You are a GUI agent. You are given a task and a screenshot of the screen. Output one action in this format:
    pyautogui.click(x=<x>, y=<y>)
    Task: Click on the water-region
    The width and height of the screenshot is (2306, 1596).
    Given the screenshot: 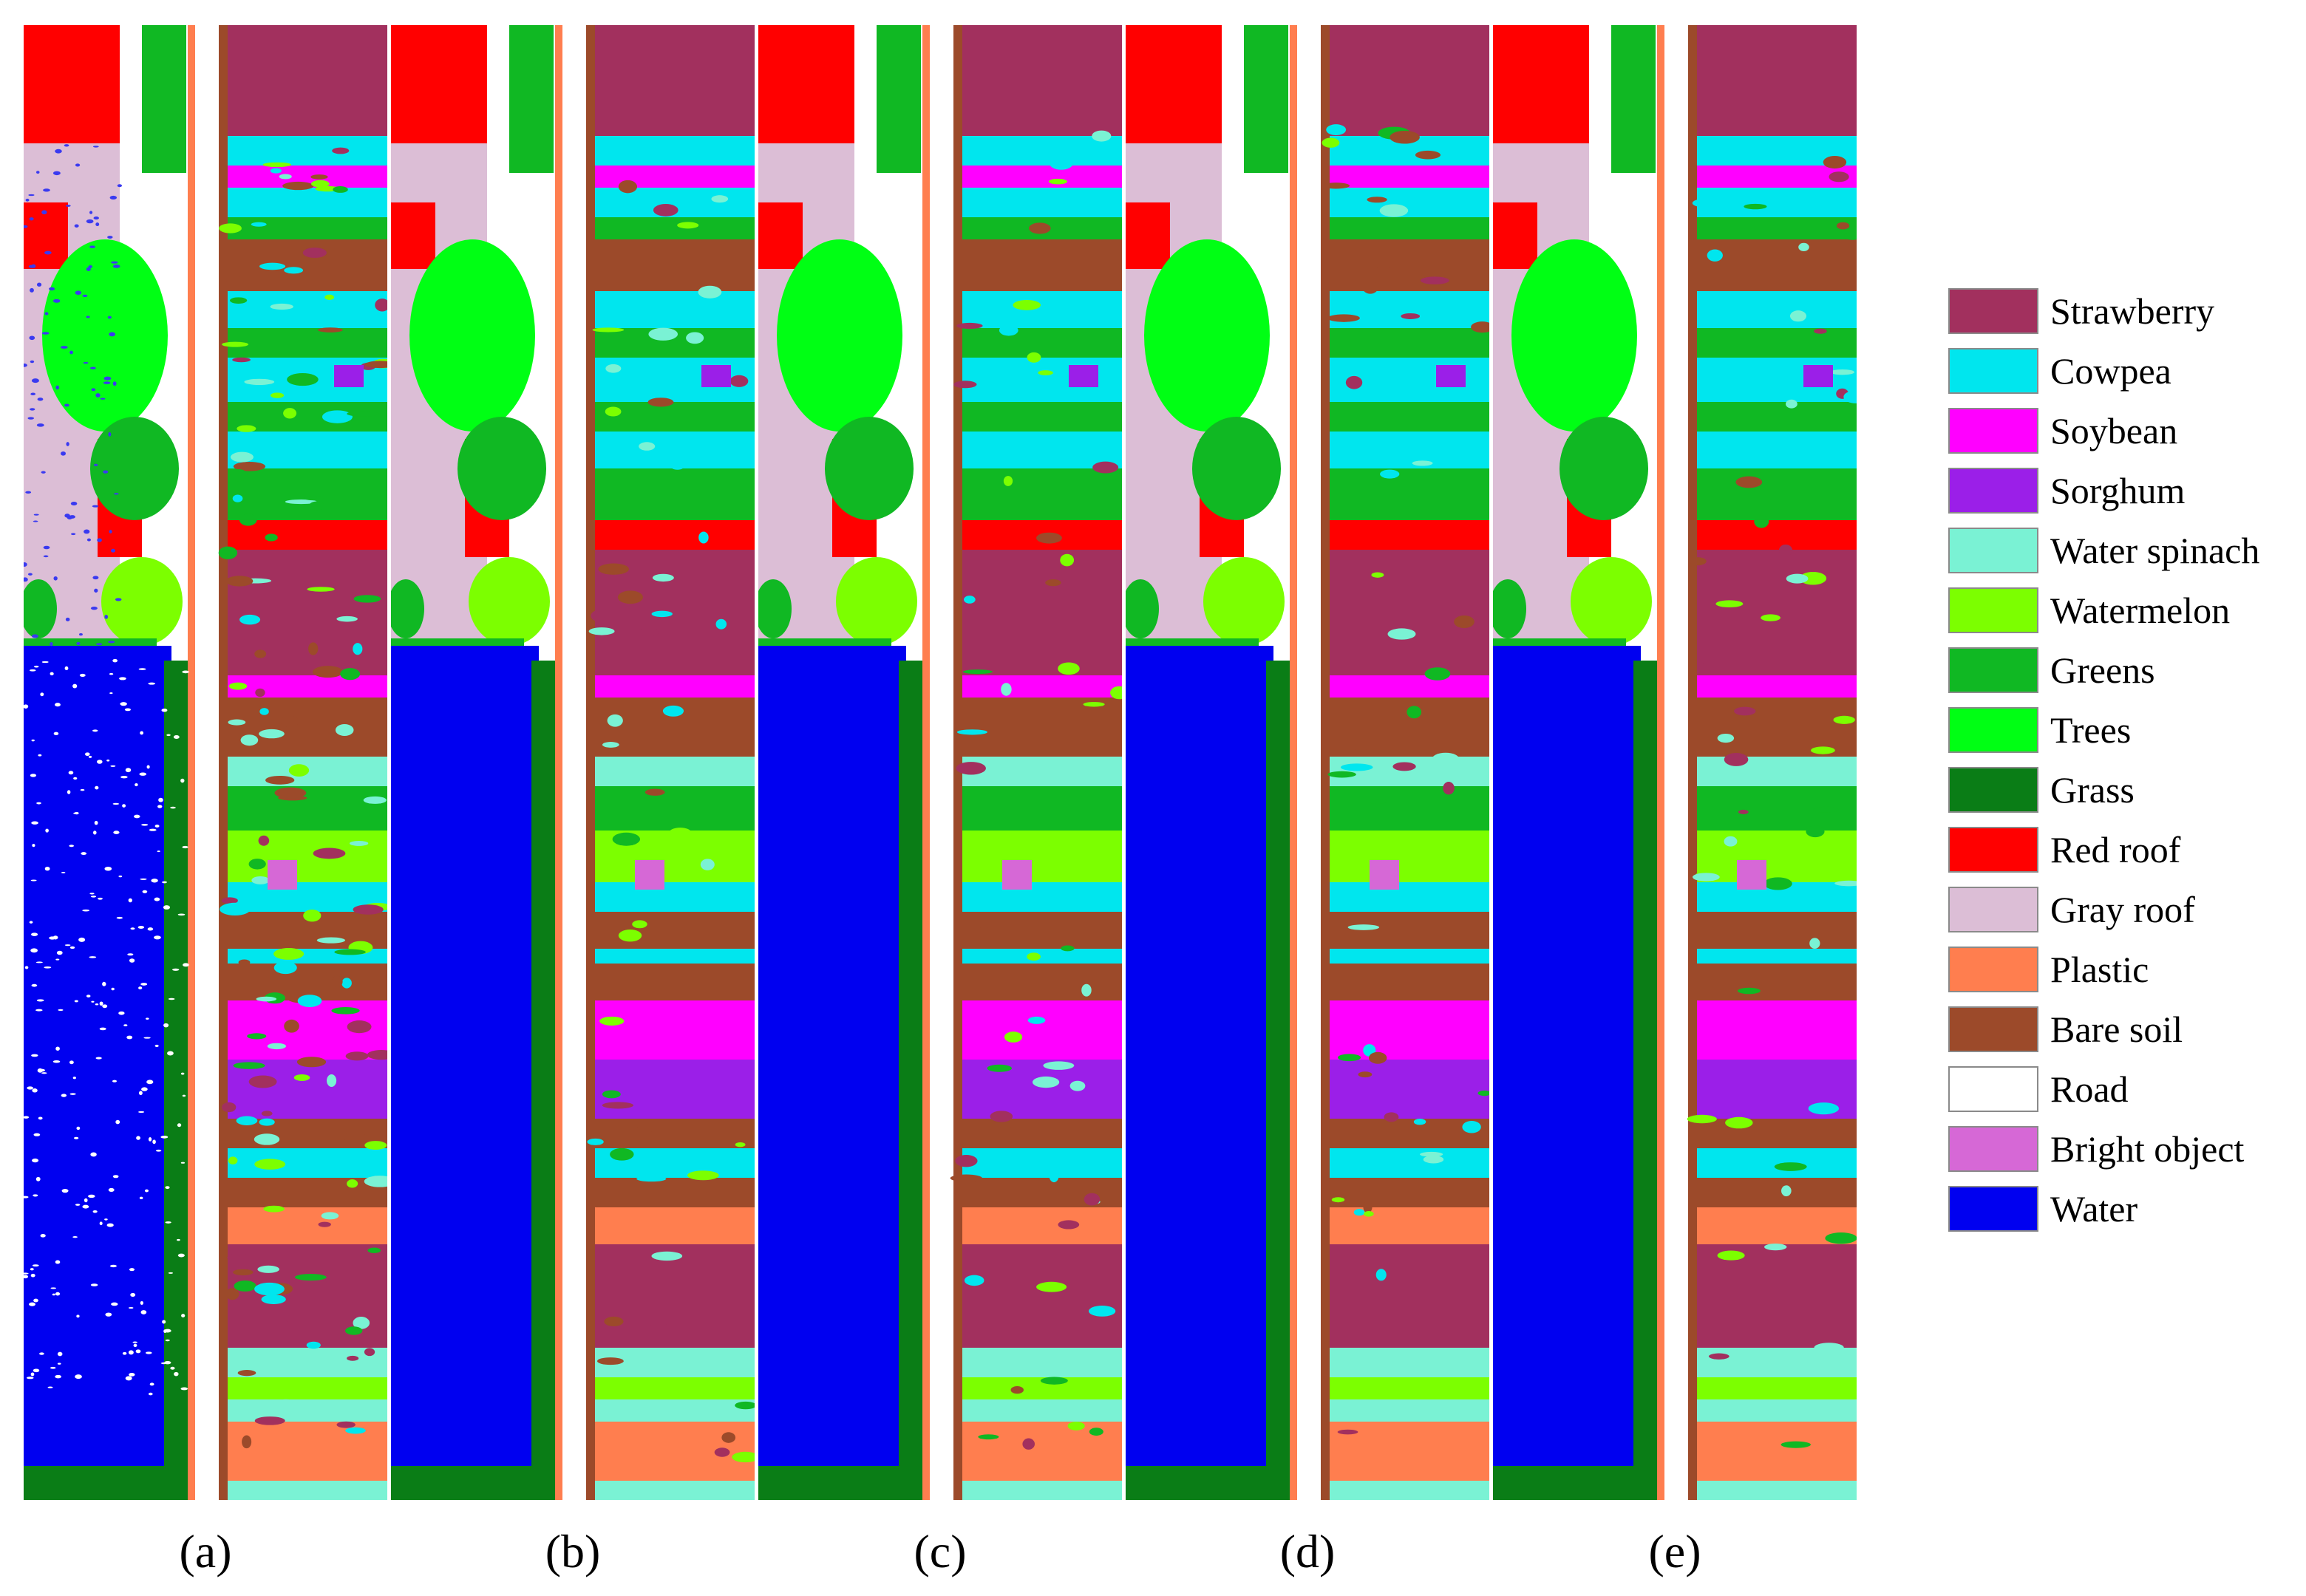 What is the action you would take?
    pyautogui.click(x=1199, y=1056)
    